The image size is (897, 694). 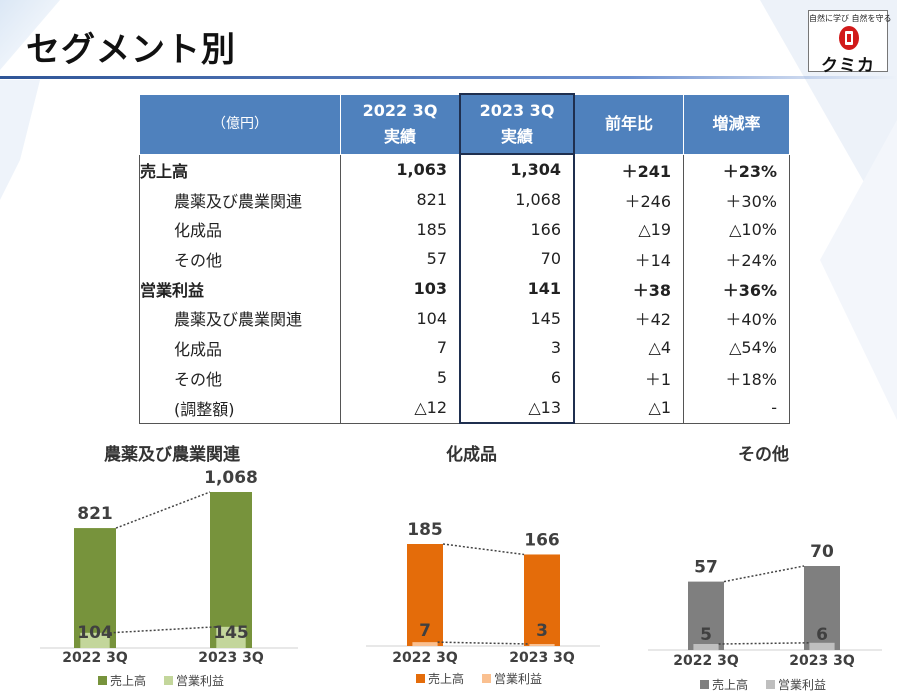 What do you see at coordinates (425, 530) in the screenshot?
I see `data-label-sales: 185` at bounding box center [425, 530].